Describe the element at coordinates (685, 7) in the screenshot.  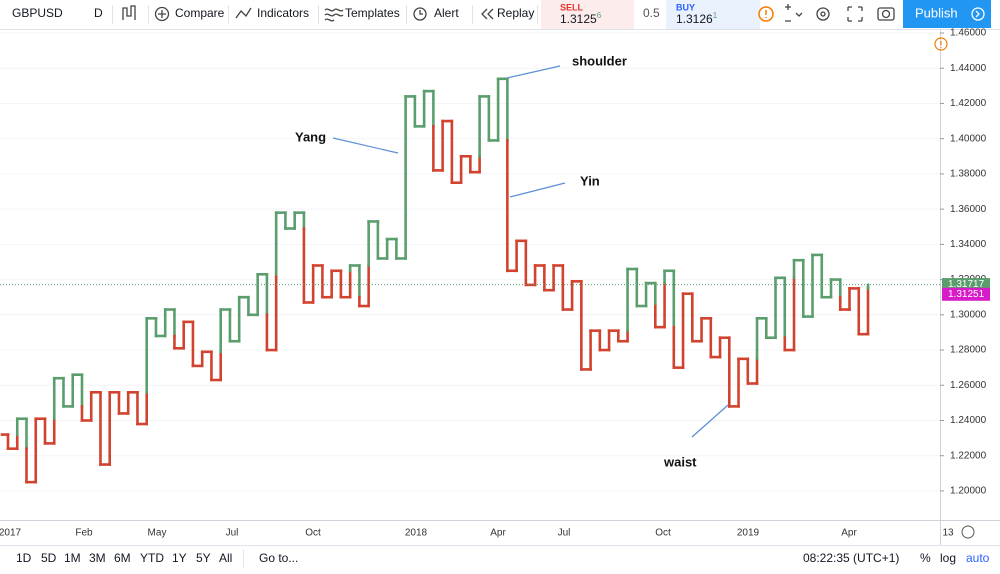
I see `buy-label: BUY` at that location.